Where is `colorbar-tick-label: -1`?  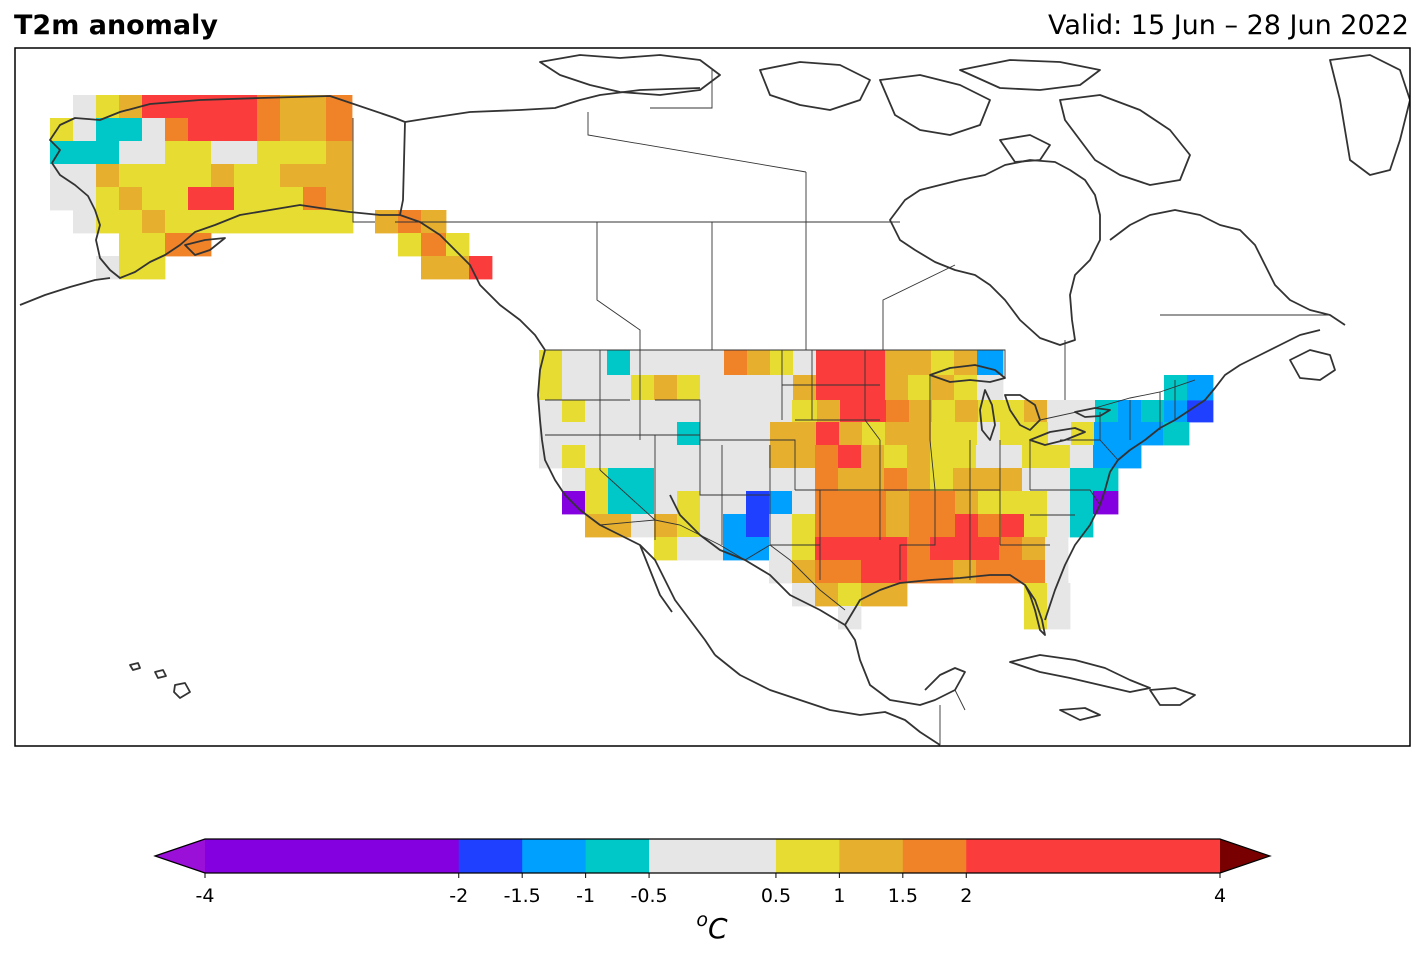
colorbar-tick-label: -1 is located at coordinates (585, 896).